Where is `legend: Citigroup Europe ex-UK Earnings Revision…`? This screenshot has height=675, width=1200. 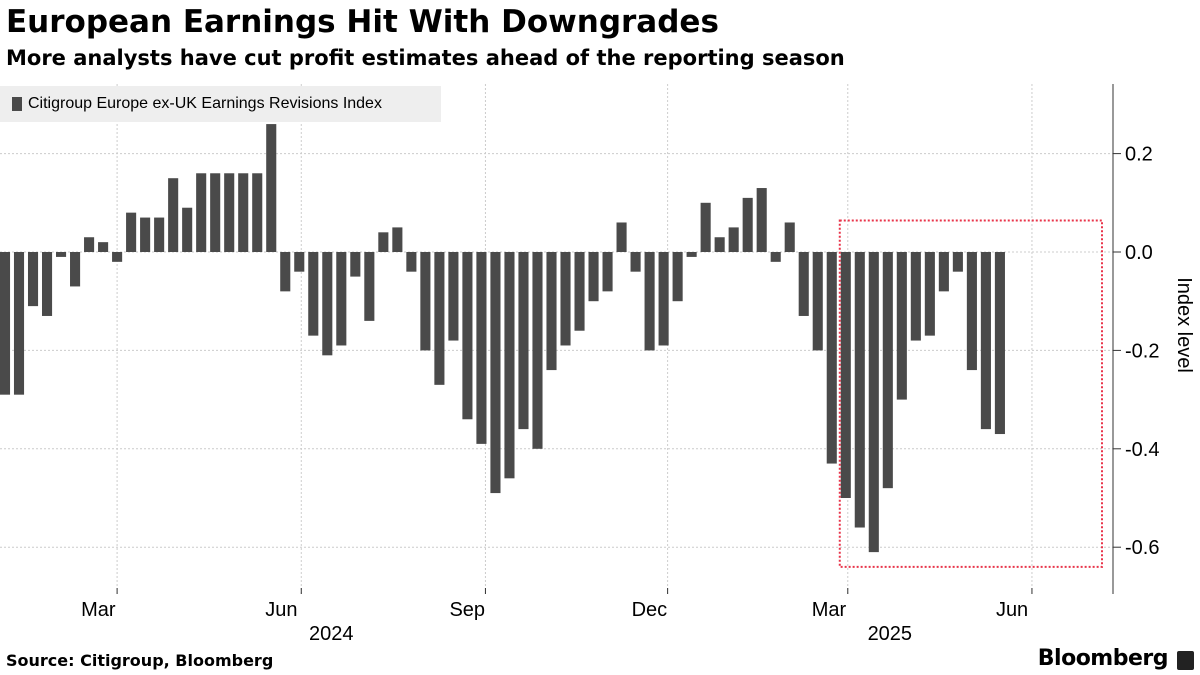 legend: Citigroup Europe ex-UK Earnings Revision… is located at coordinates (220, 104).